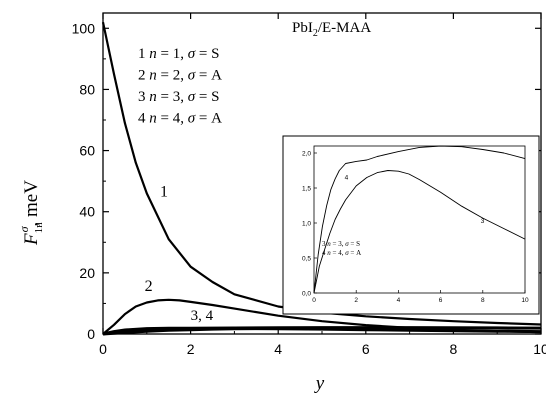  What do you see at coordinates (180, 119) in the screenshot?
I see `legend-entry-4: 4 n = 4, σ = A` at bounding box center [180, 119].